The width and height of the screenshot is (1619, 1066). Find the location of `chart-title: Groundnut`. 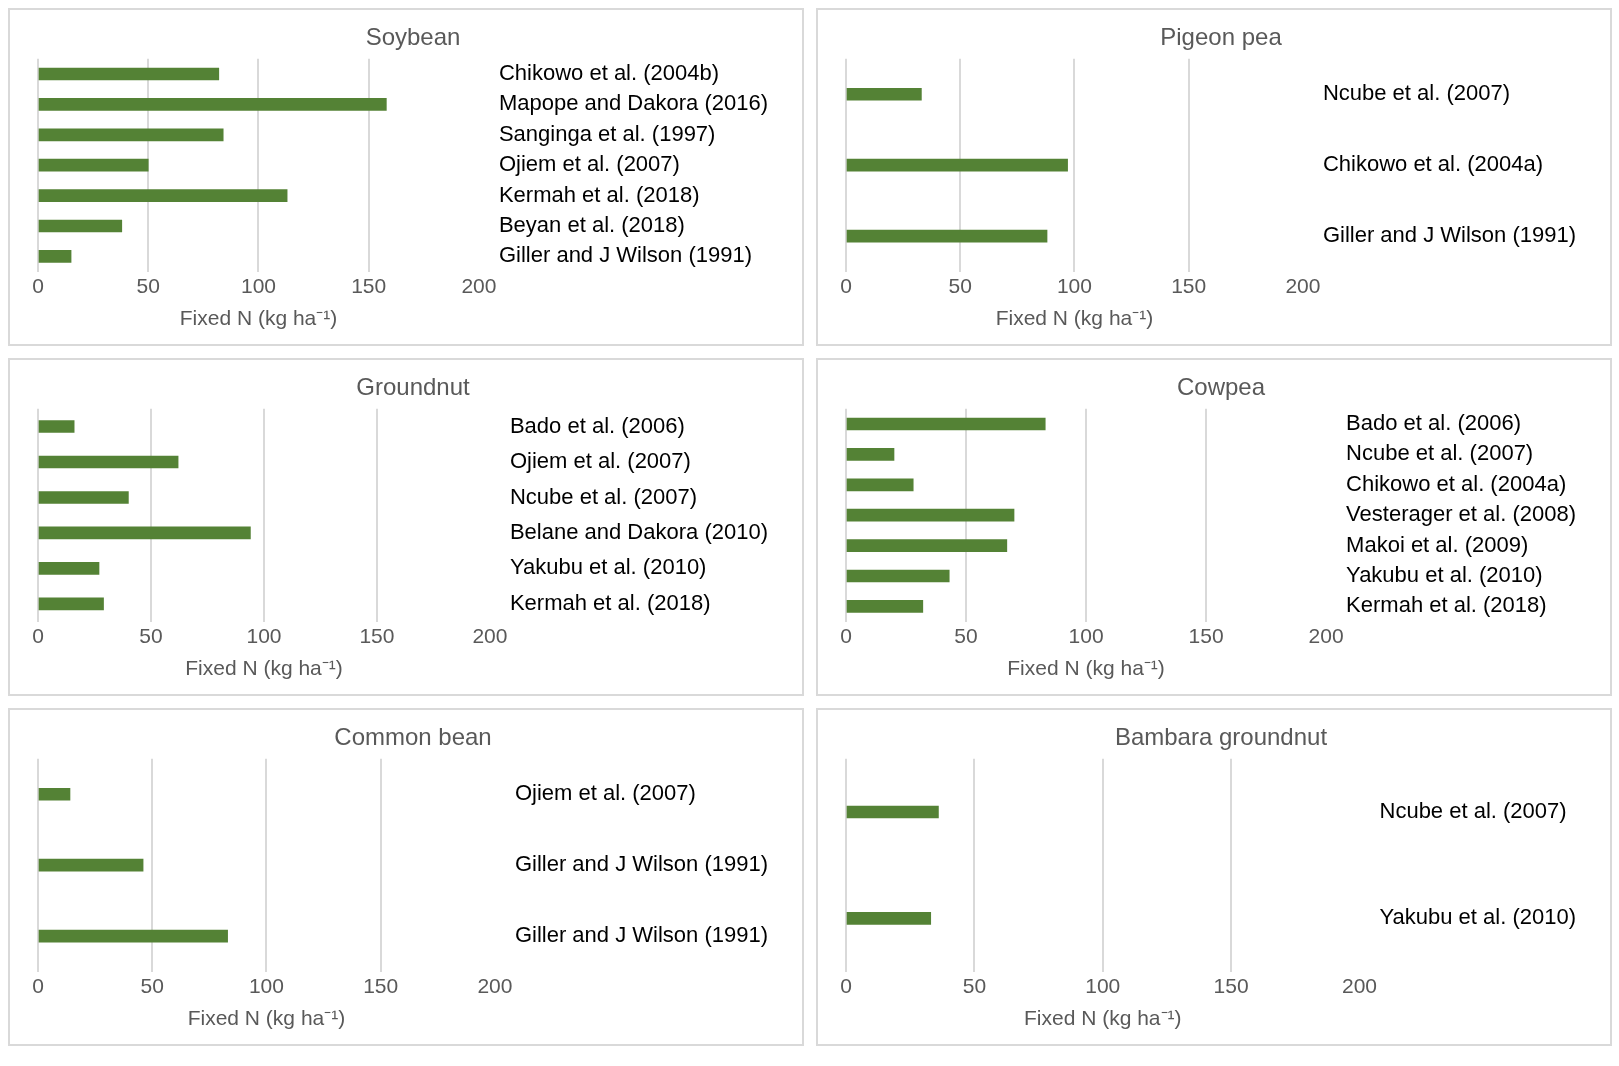

chart-title: Groundnut is located at coordinates (413, 387).